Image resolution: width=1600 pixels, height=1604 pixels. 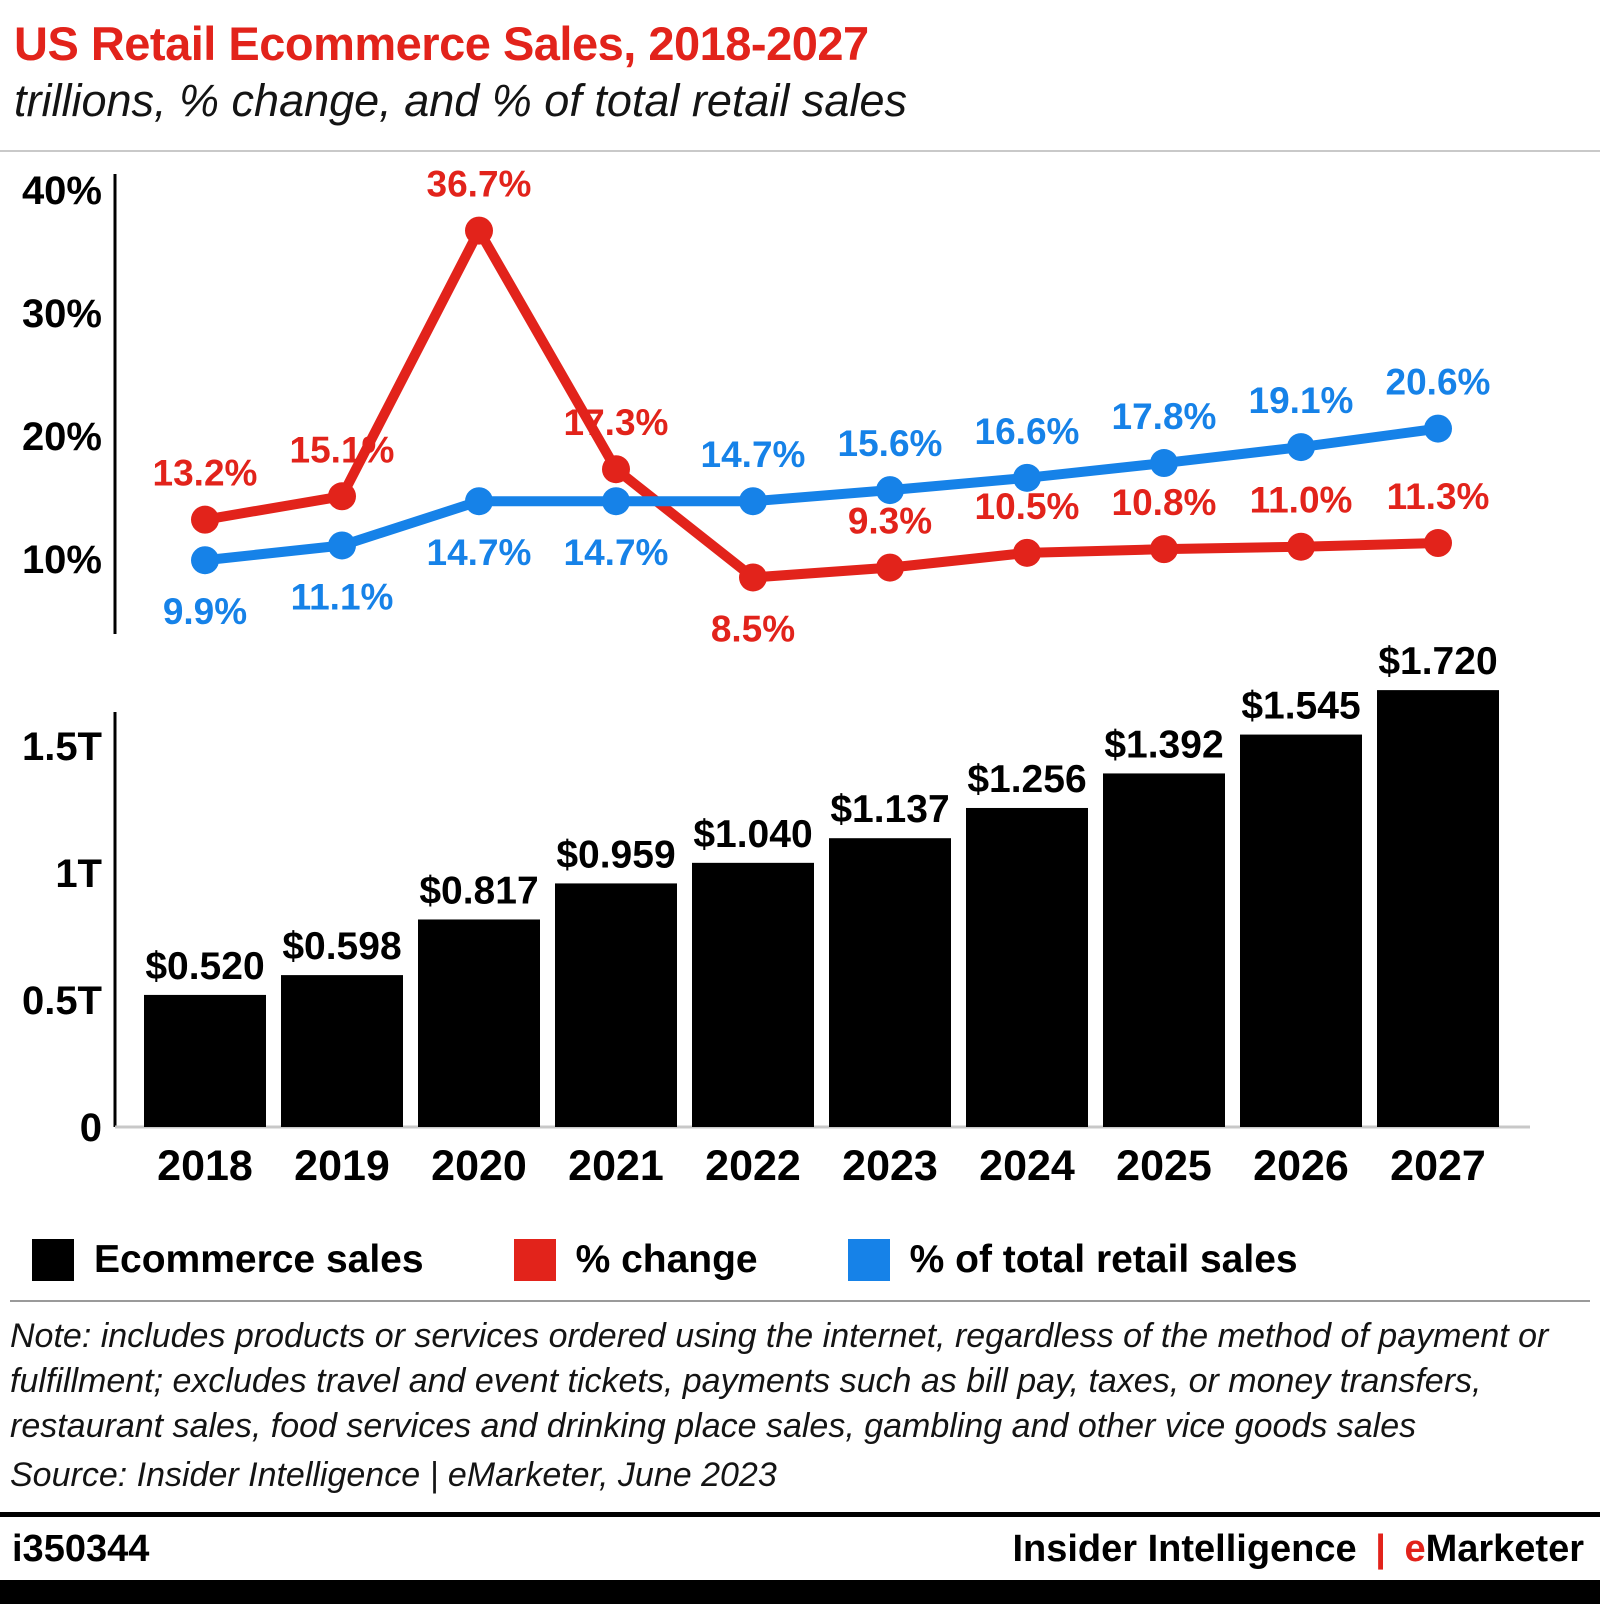 What do you see at coordinates (1301, 400) in the screenshot?
I see `data-point-label: 19.1%` at bounding box center [1301, 400].